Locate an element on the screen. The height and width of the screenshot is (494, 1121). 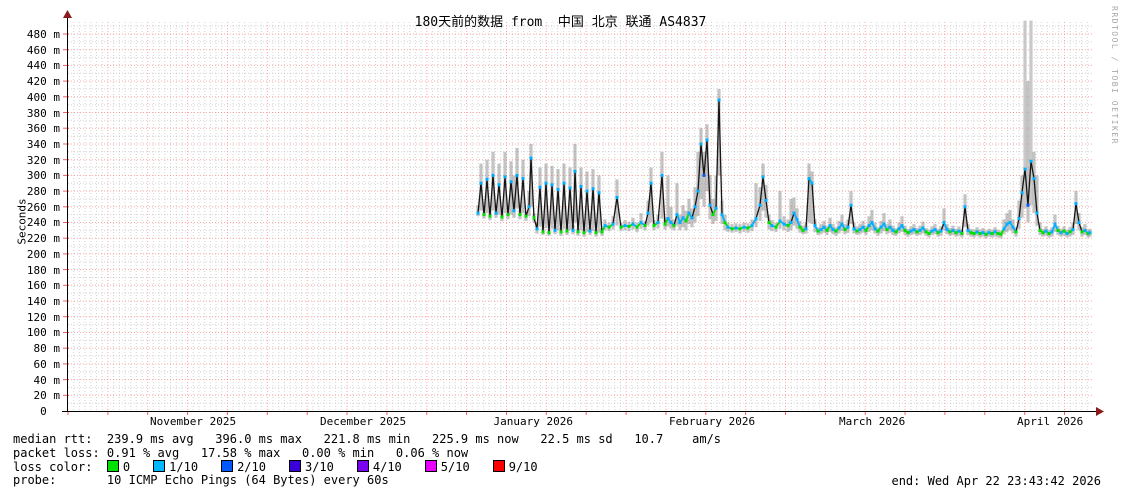
loss-color-item: 3/10 is located at coordinates (311, 467).